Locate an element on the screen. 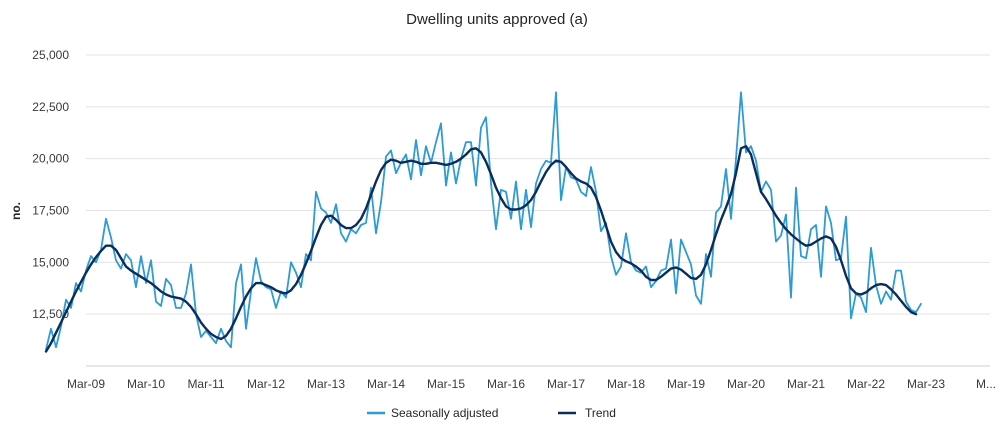  x-tick-label: Mar-22 is located at coordinates (866, 384).